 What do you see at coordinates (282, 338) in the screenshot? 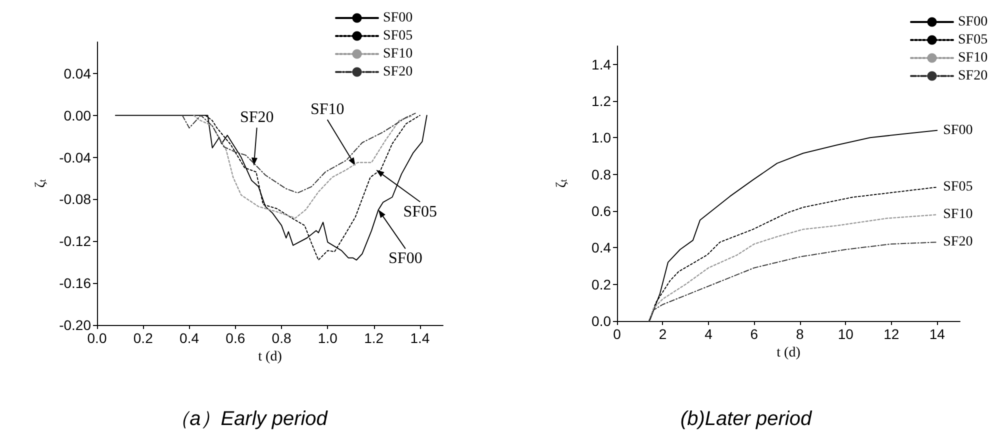
I see `x-tick-label: 0.8` at bounding box center [282, 338].